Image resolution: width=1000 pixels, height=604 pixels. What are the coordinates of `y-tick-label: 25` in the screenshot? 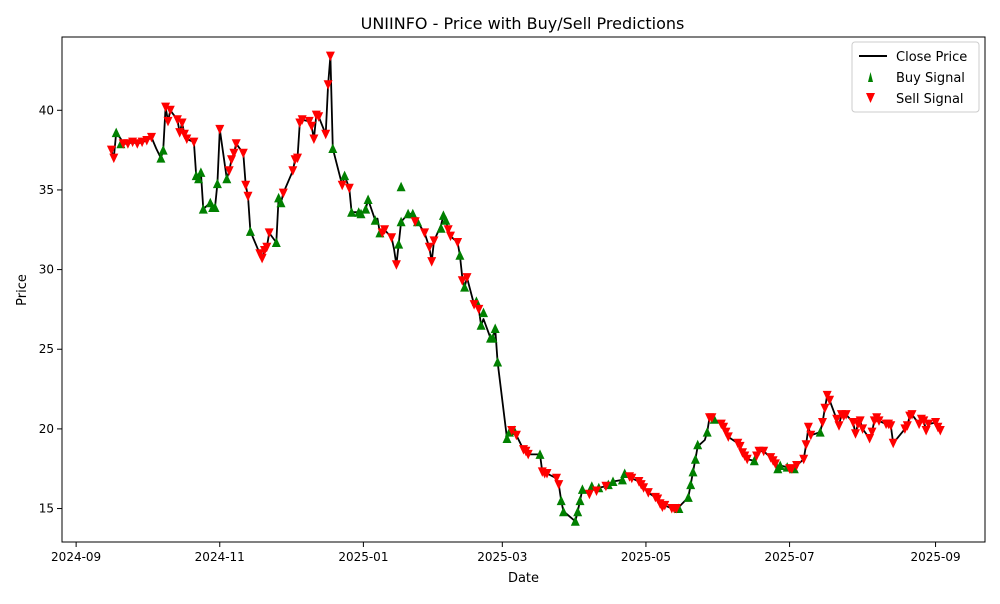 It's located at (46, 349).